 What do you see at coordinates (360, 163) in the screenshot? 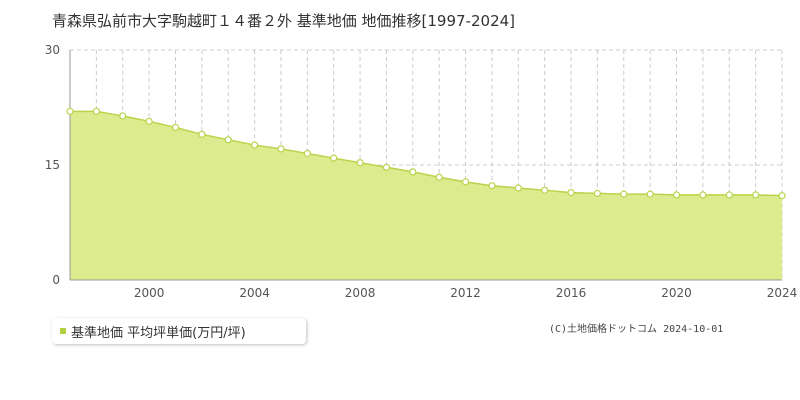
I see `data-point-2008` at bounding box center [360, 163].